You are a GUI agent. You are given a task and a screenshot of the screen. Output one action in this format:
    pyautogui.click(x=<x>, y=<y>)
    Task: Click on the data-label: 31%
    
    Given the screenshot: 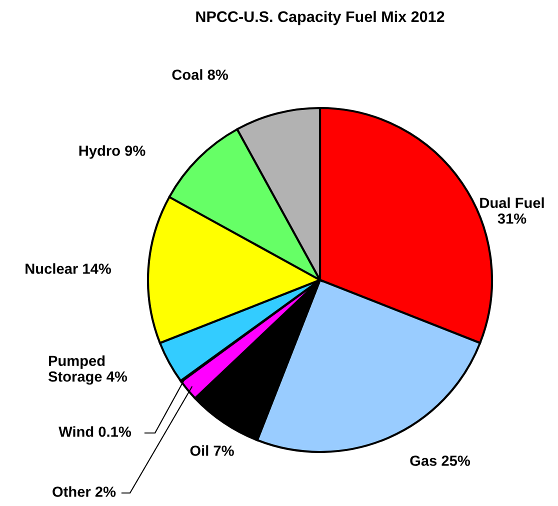 What is the action you would take?
    pyautogui.click(x=512, y=218)
    